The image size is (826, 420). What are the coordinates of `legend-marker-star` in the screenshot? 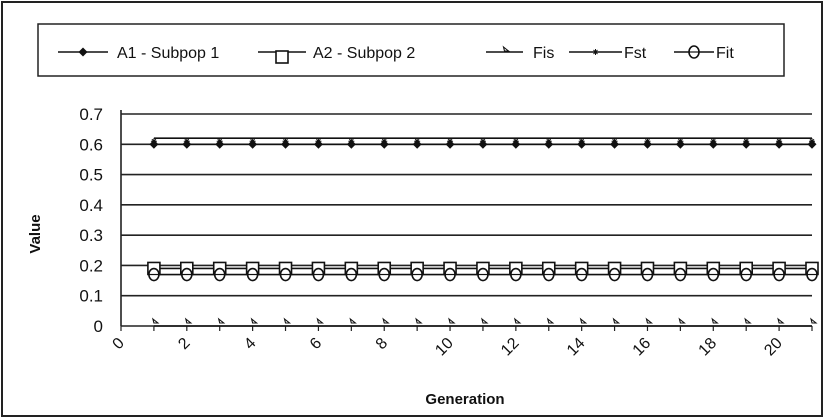 It's located at (595, 52).